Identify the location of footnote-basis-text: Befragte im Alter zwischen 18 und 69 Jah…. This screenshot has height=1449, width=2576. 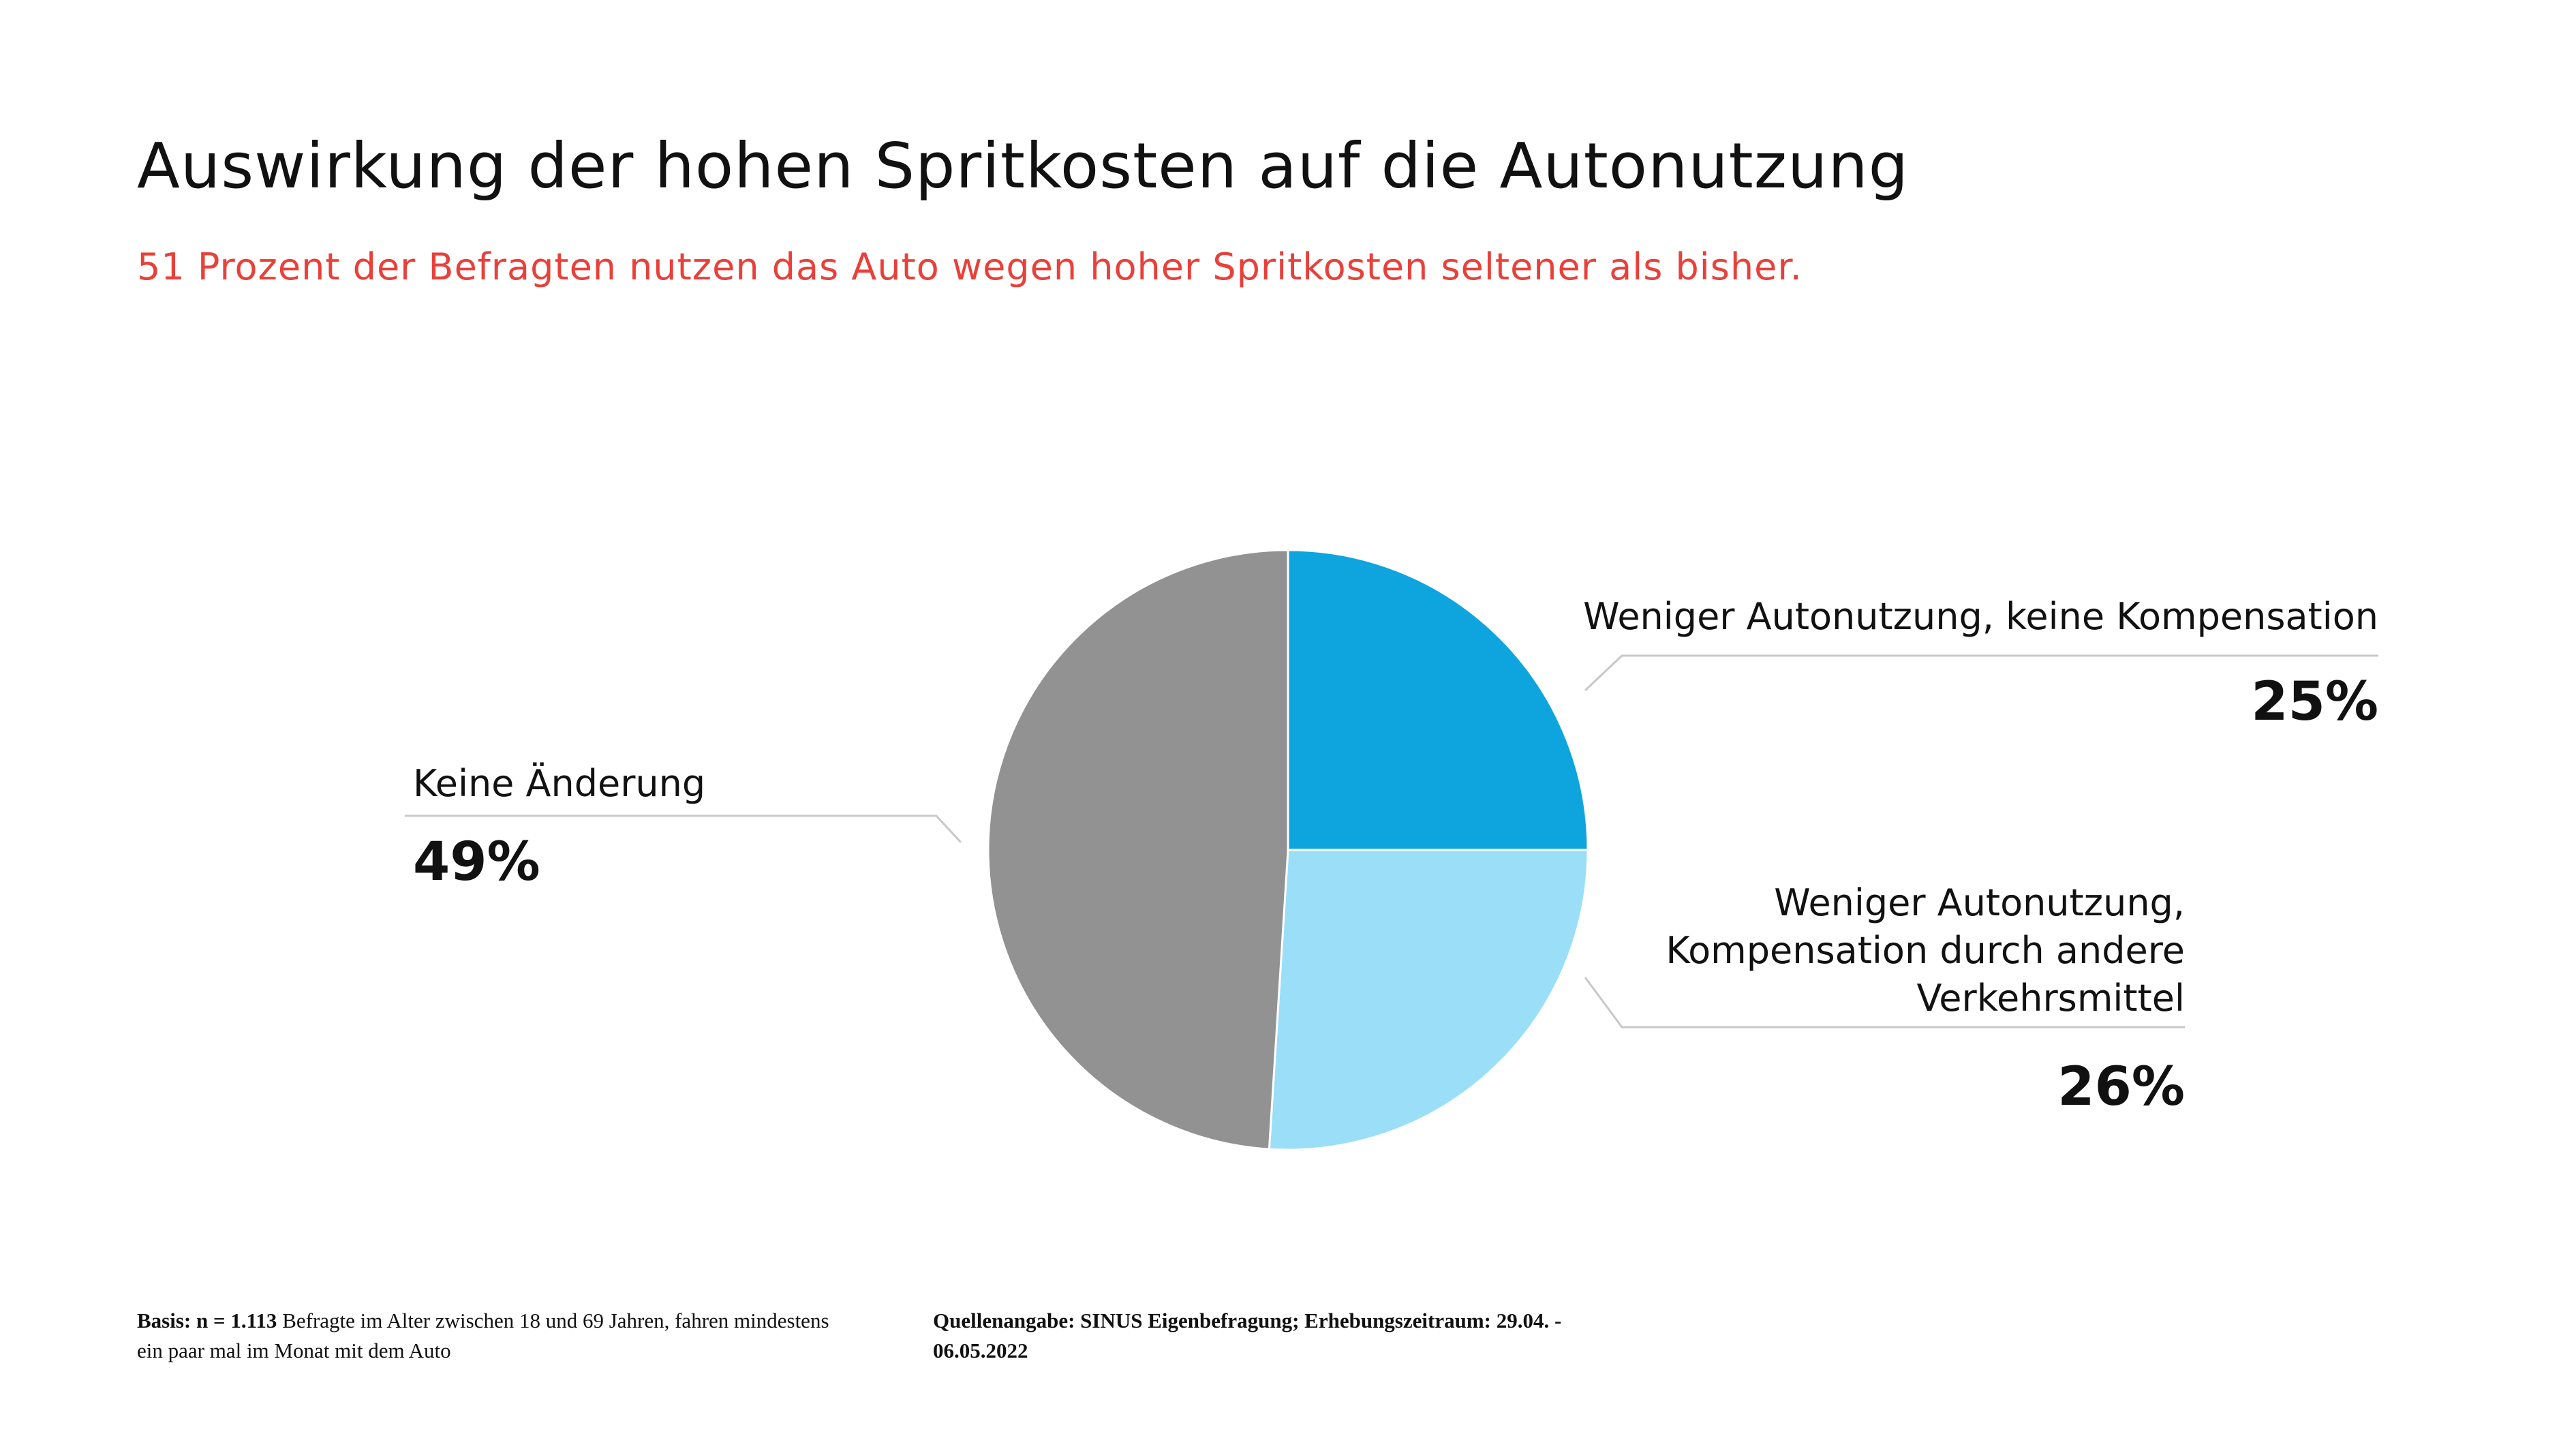
(483, 1335).